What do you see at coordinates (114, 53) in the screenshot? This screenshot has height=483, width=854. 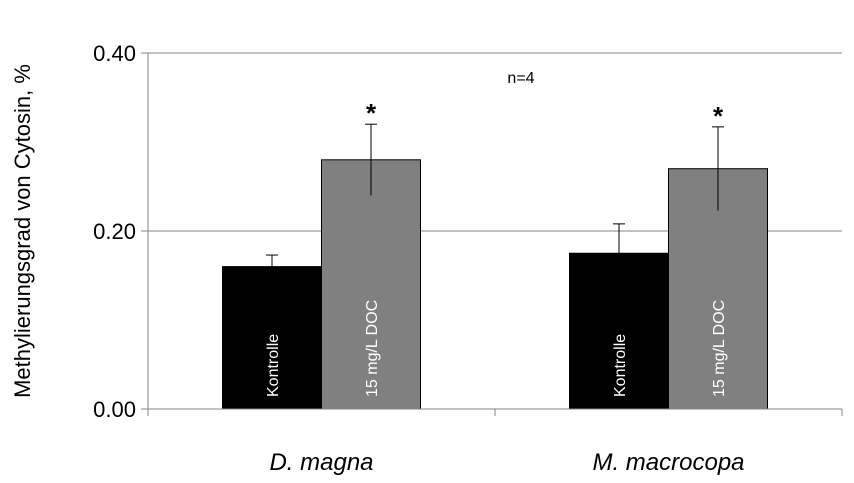 I see `y-tick-label: 0.40` at bounding box center [114, 53].